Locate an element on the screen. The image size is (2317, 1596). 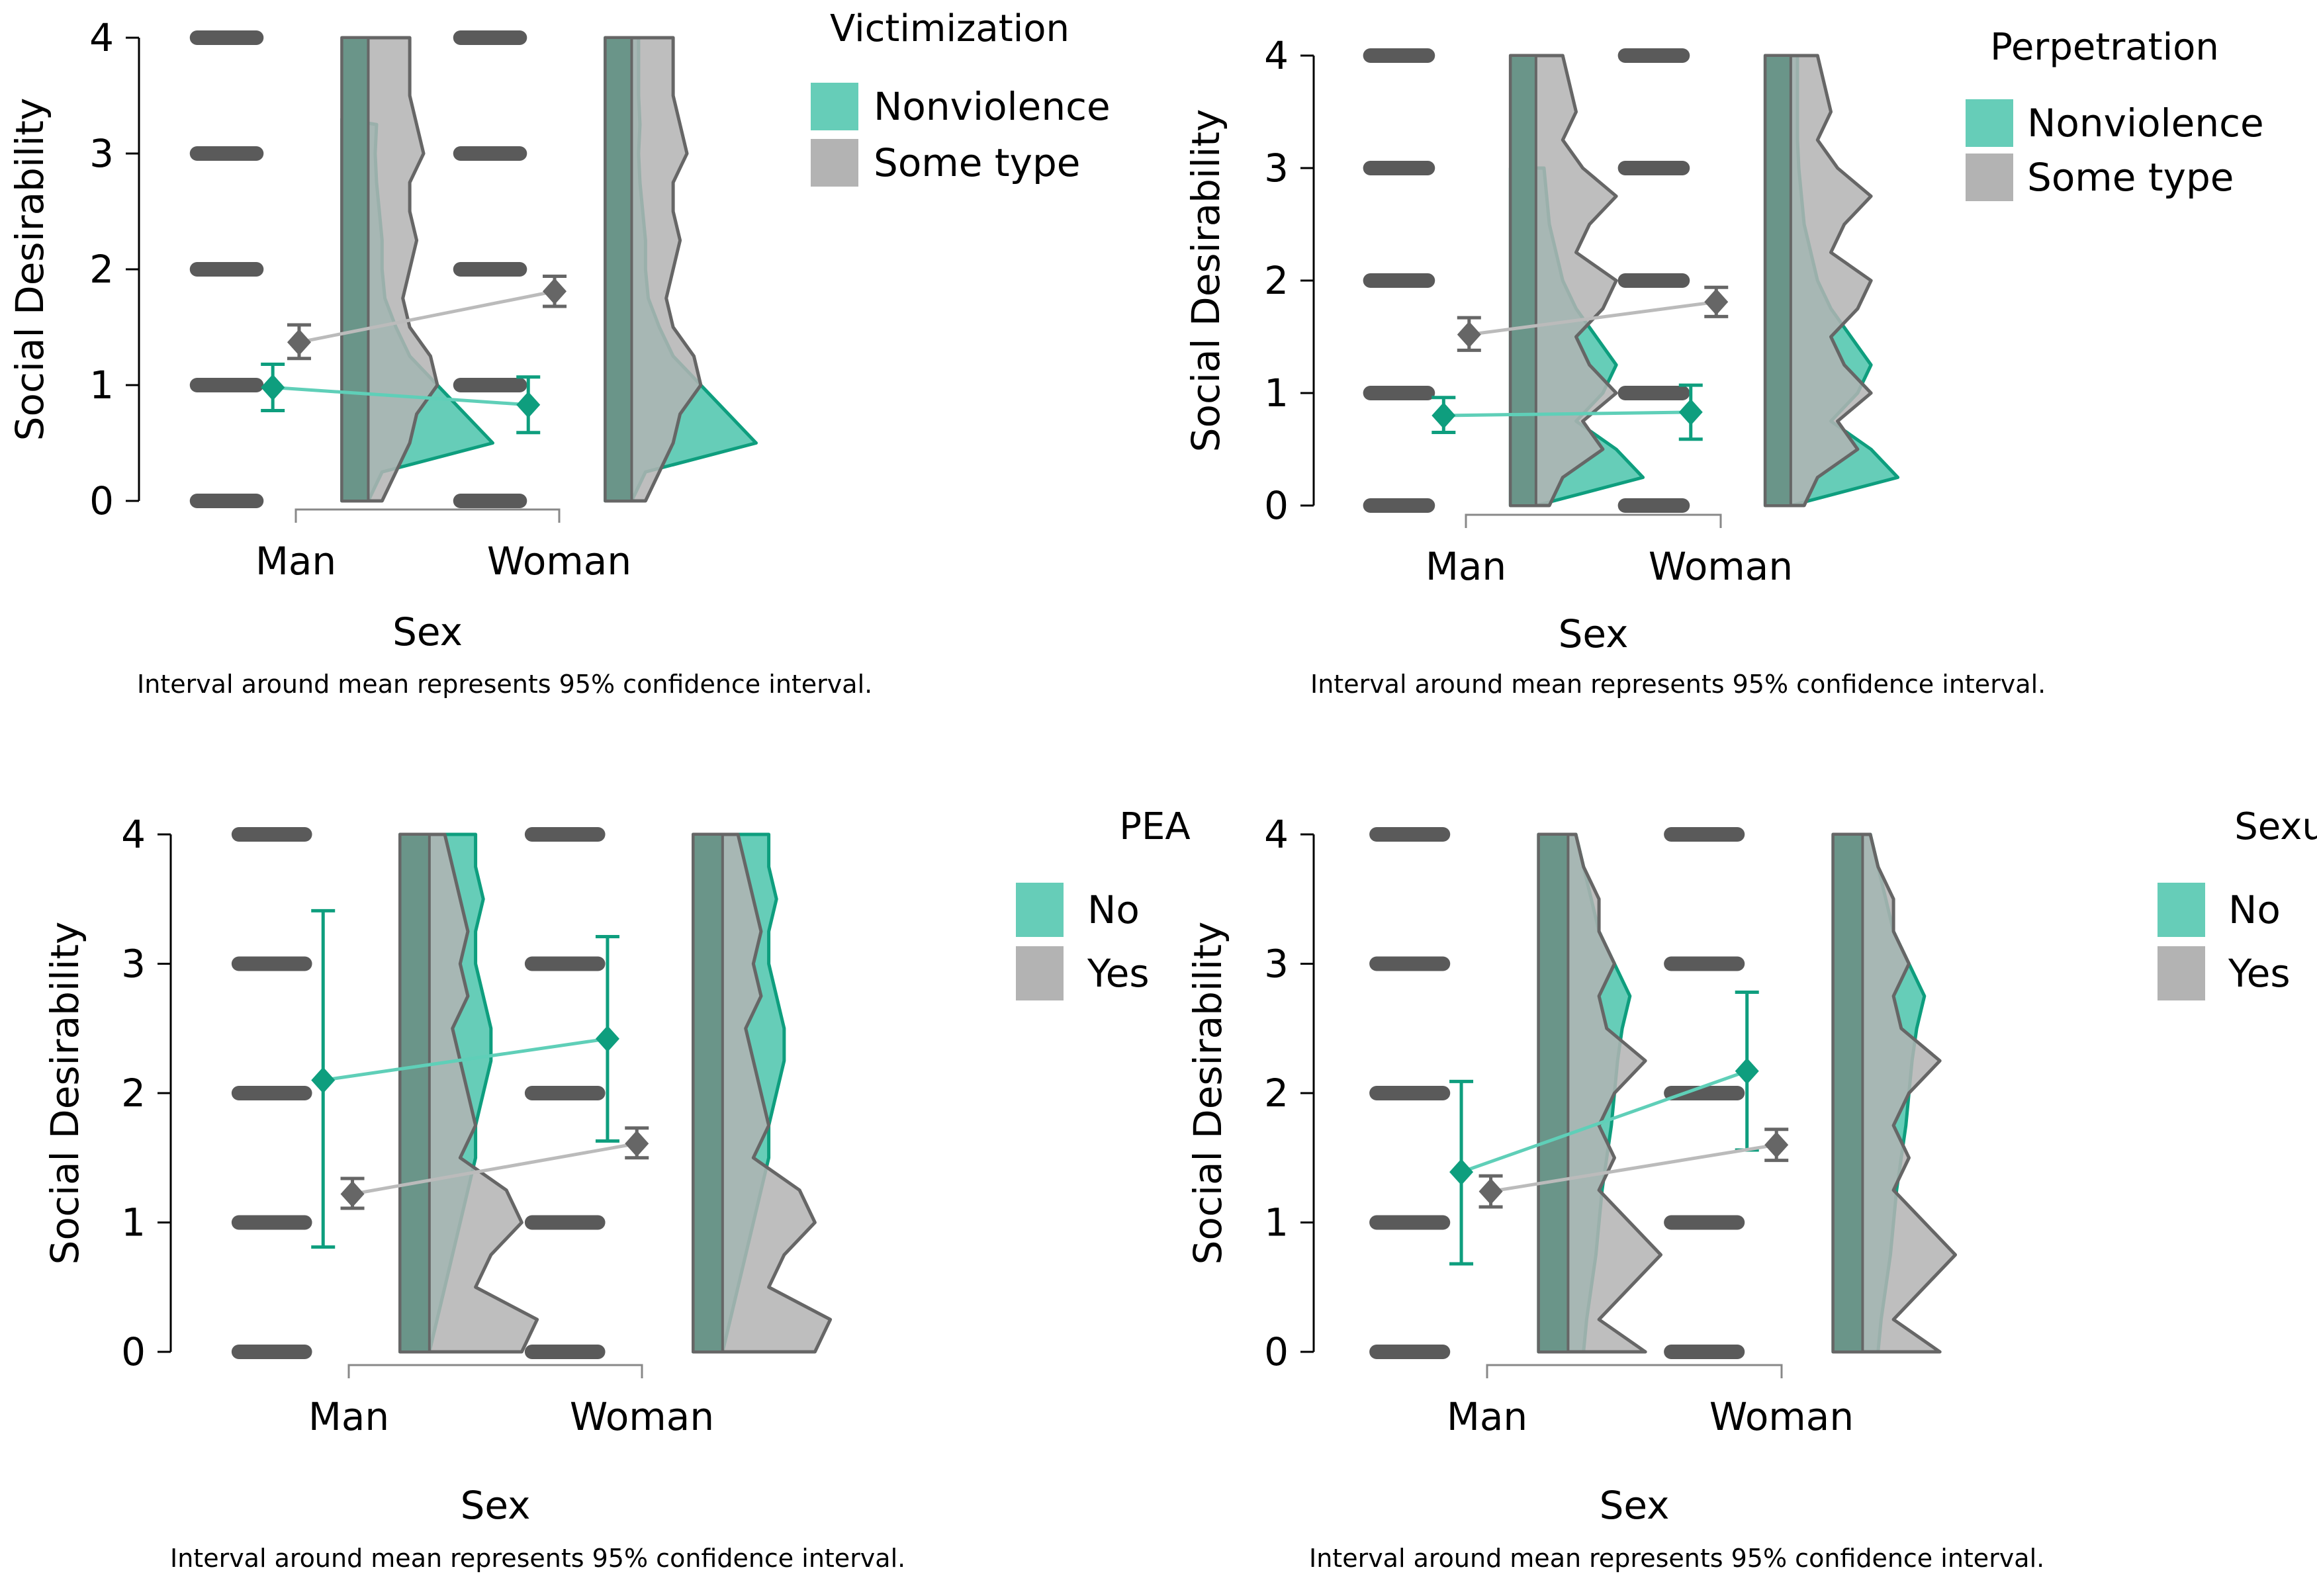
legend-title: Victimization is located at coordinates (950, 28).